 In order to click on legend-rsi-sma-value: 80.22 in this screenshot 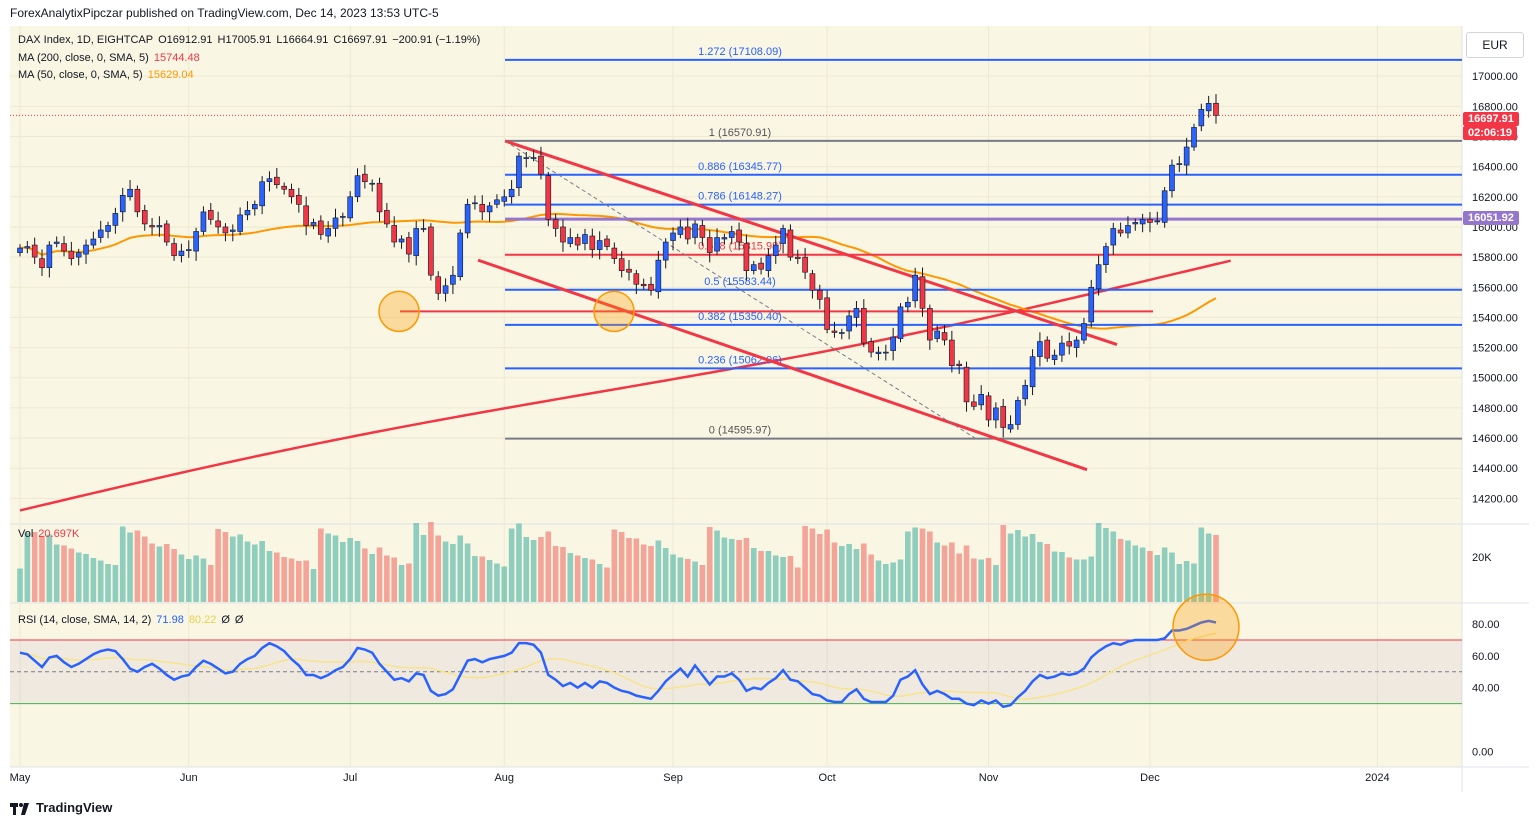, I will do `click(202, 620)`.